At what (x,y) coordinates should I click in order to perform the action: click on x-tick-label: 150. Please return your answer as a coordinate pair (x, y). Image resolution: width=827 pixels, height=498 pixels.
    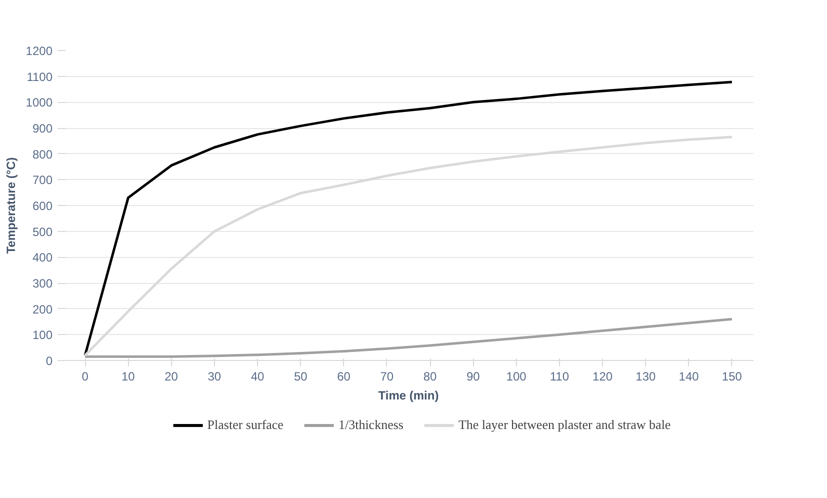
    Looking at the image, I should click on (732, 377).